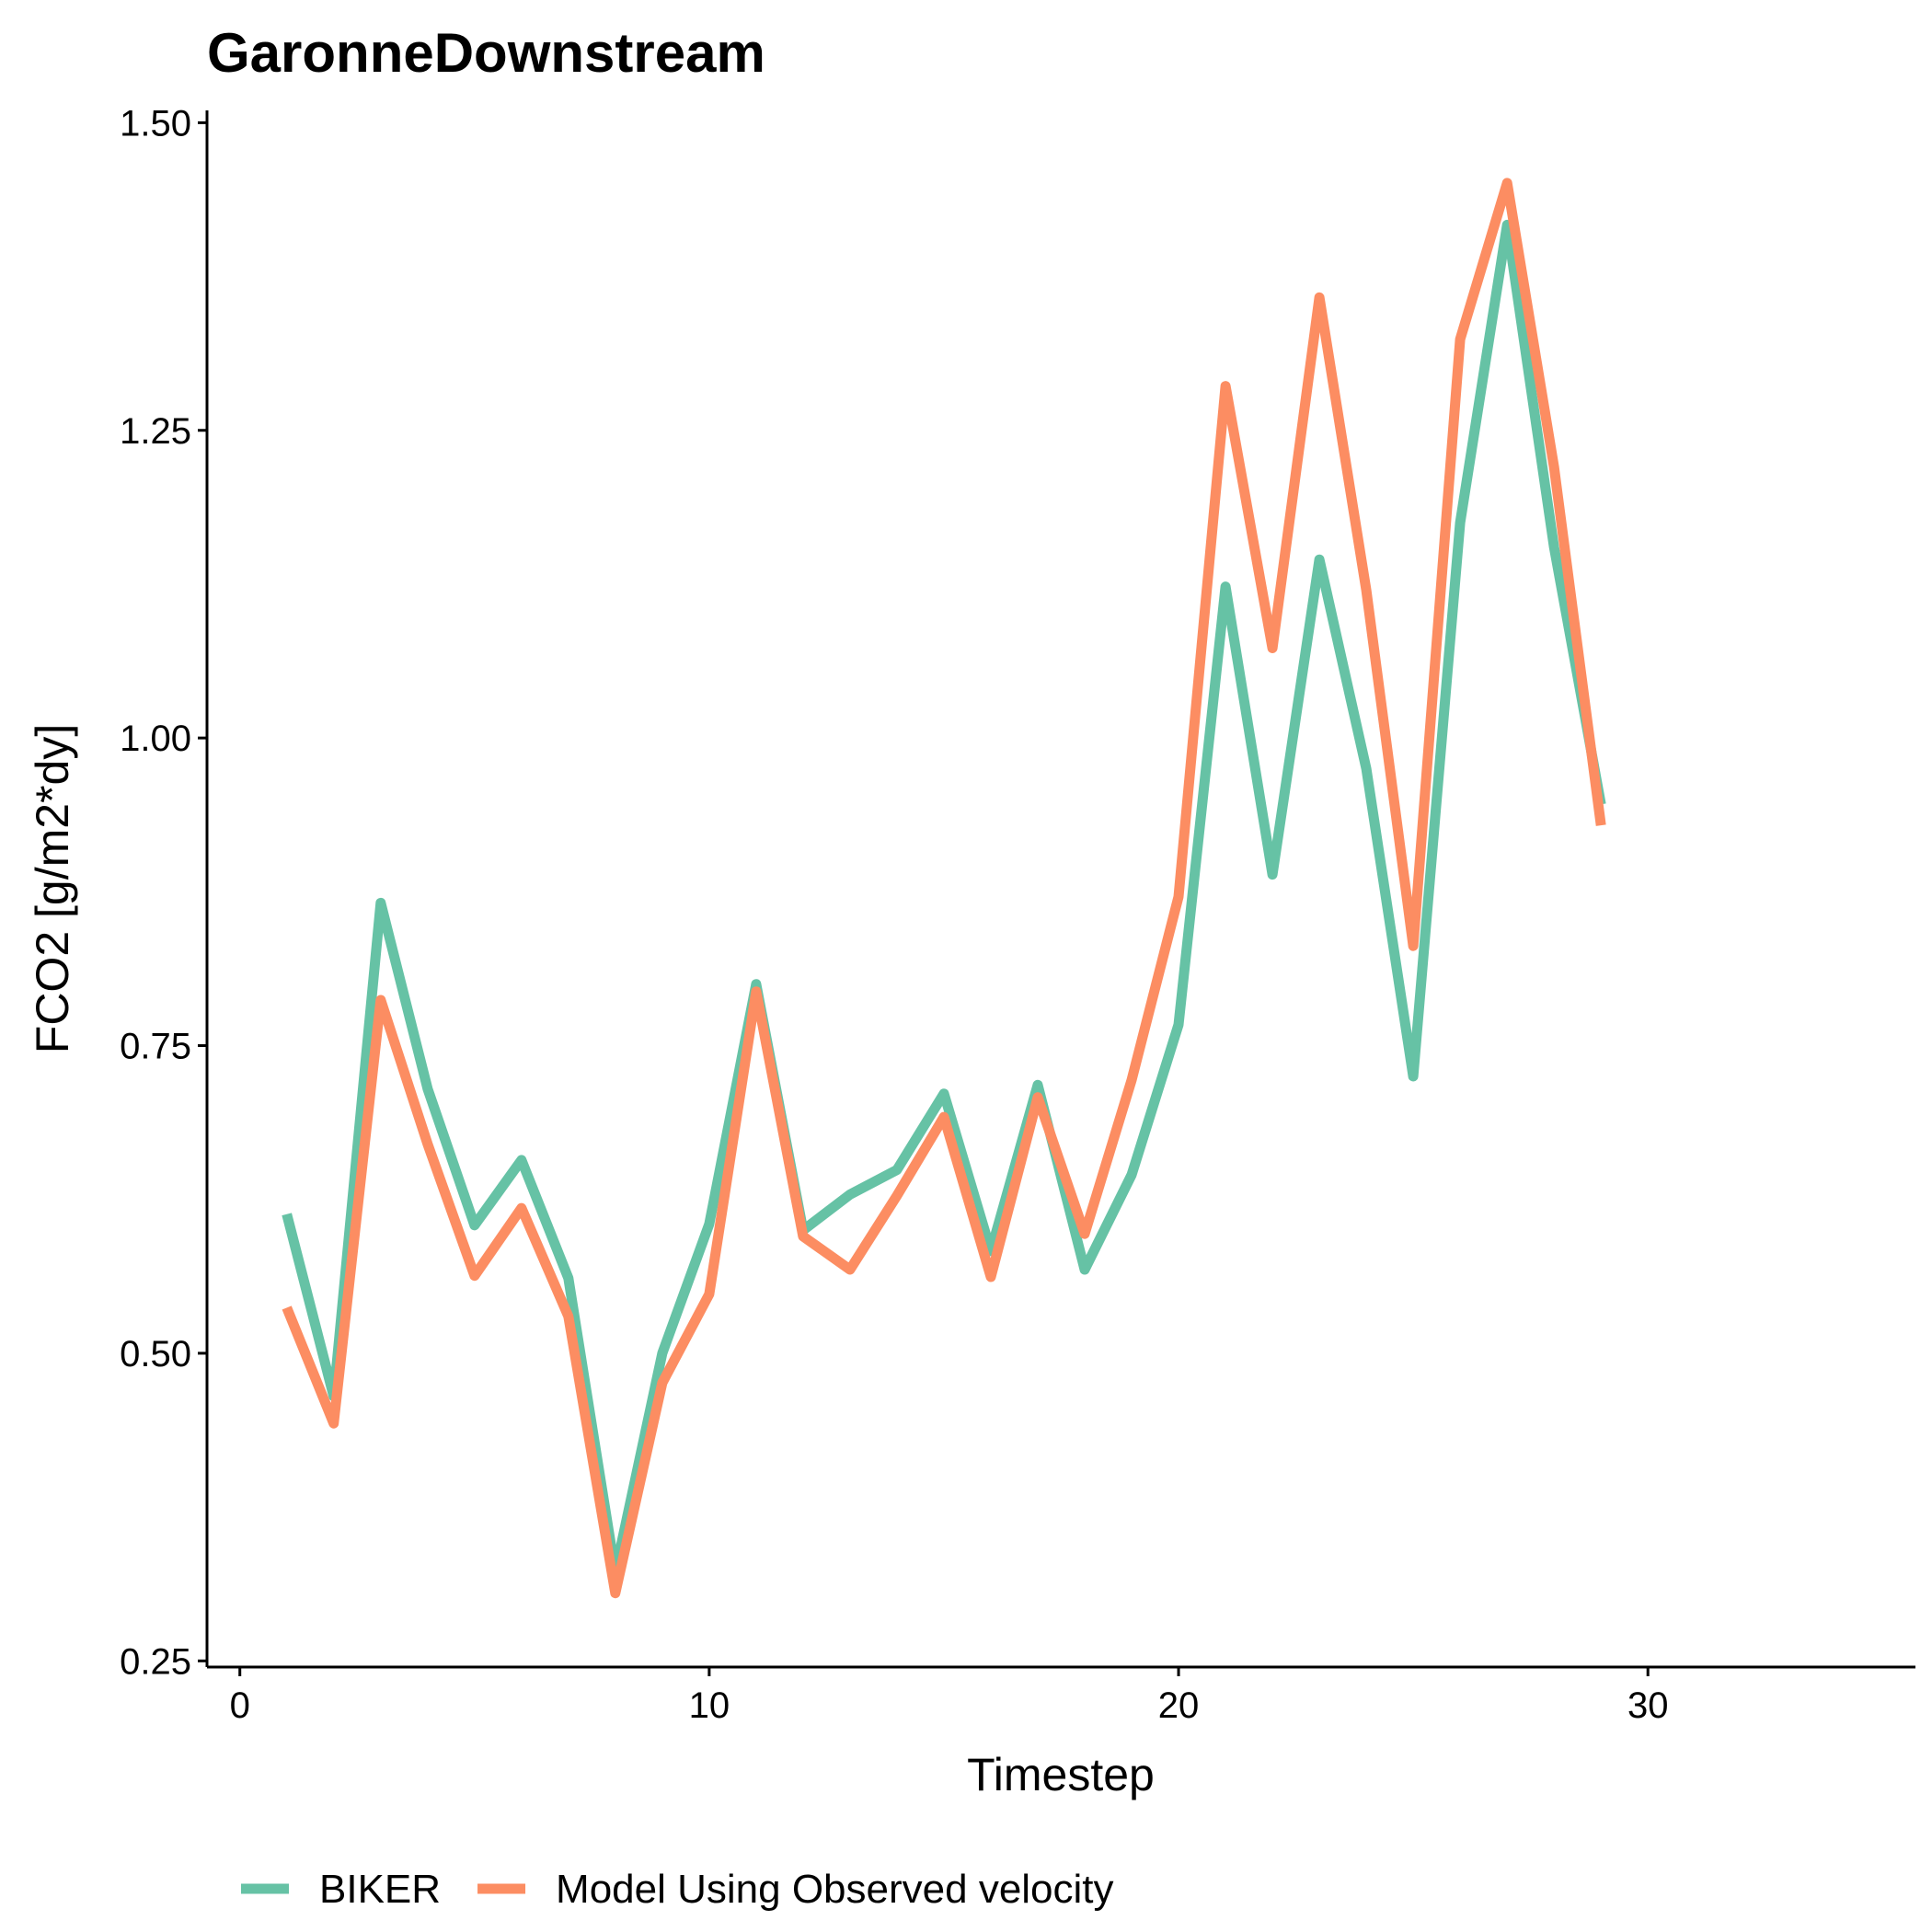 This screenshot has width=1932, height=1932. What do you see at coordinates (155, 1661) in the screenshot?
I see `y-tick-label: 0.25` at bounding box center [155, 1661].